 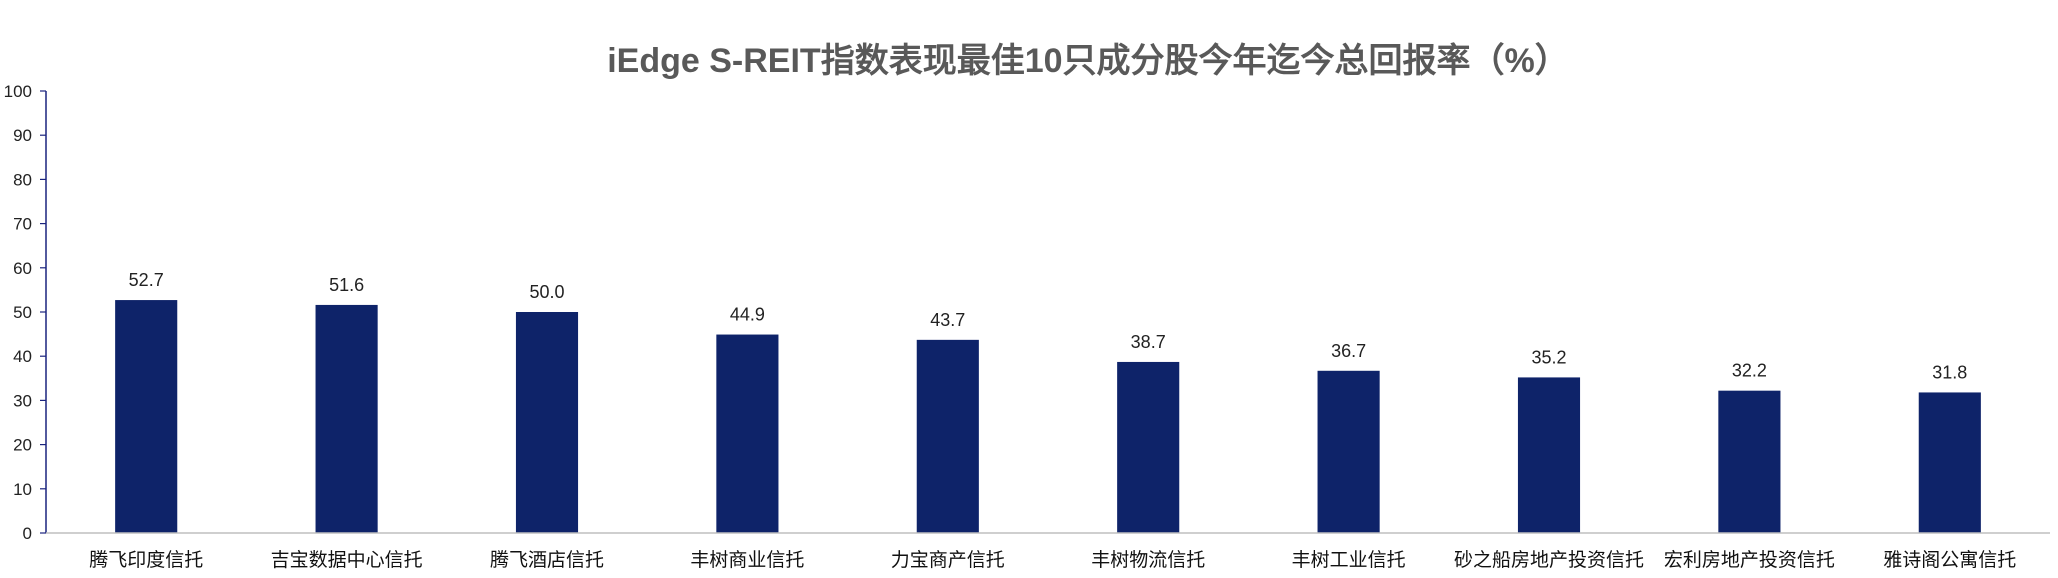 What do you see at coordinates (22, 489) in the screenshot?
I see `y-tick-label: 10` at bounding box center [22, 489].